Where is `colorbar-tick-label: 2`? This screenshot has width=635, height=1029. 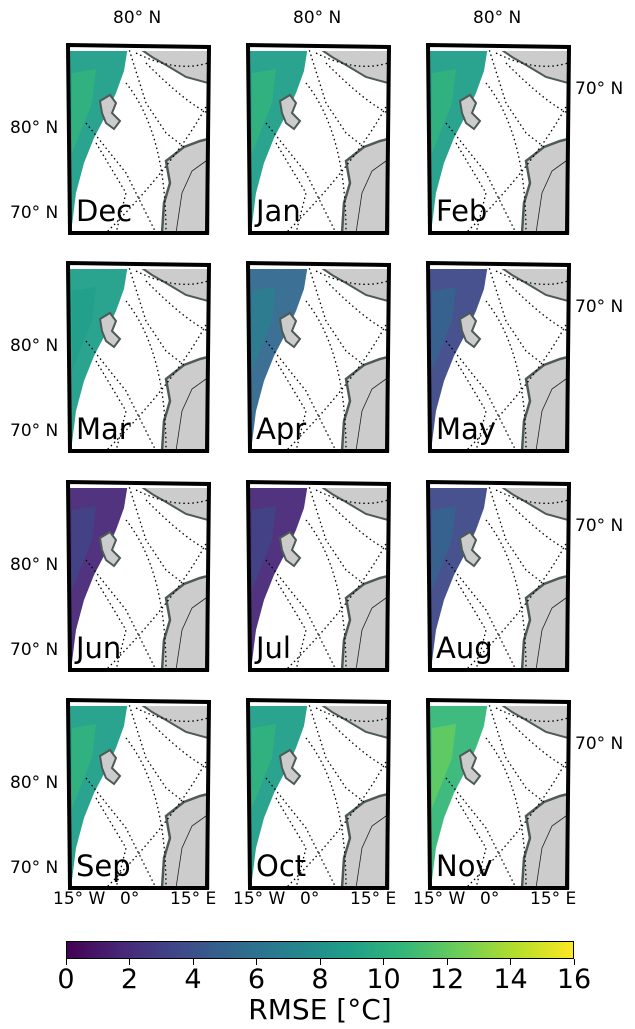
colorbar-tick-label: 2 is located at coordinates (129, 979).